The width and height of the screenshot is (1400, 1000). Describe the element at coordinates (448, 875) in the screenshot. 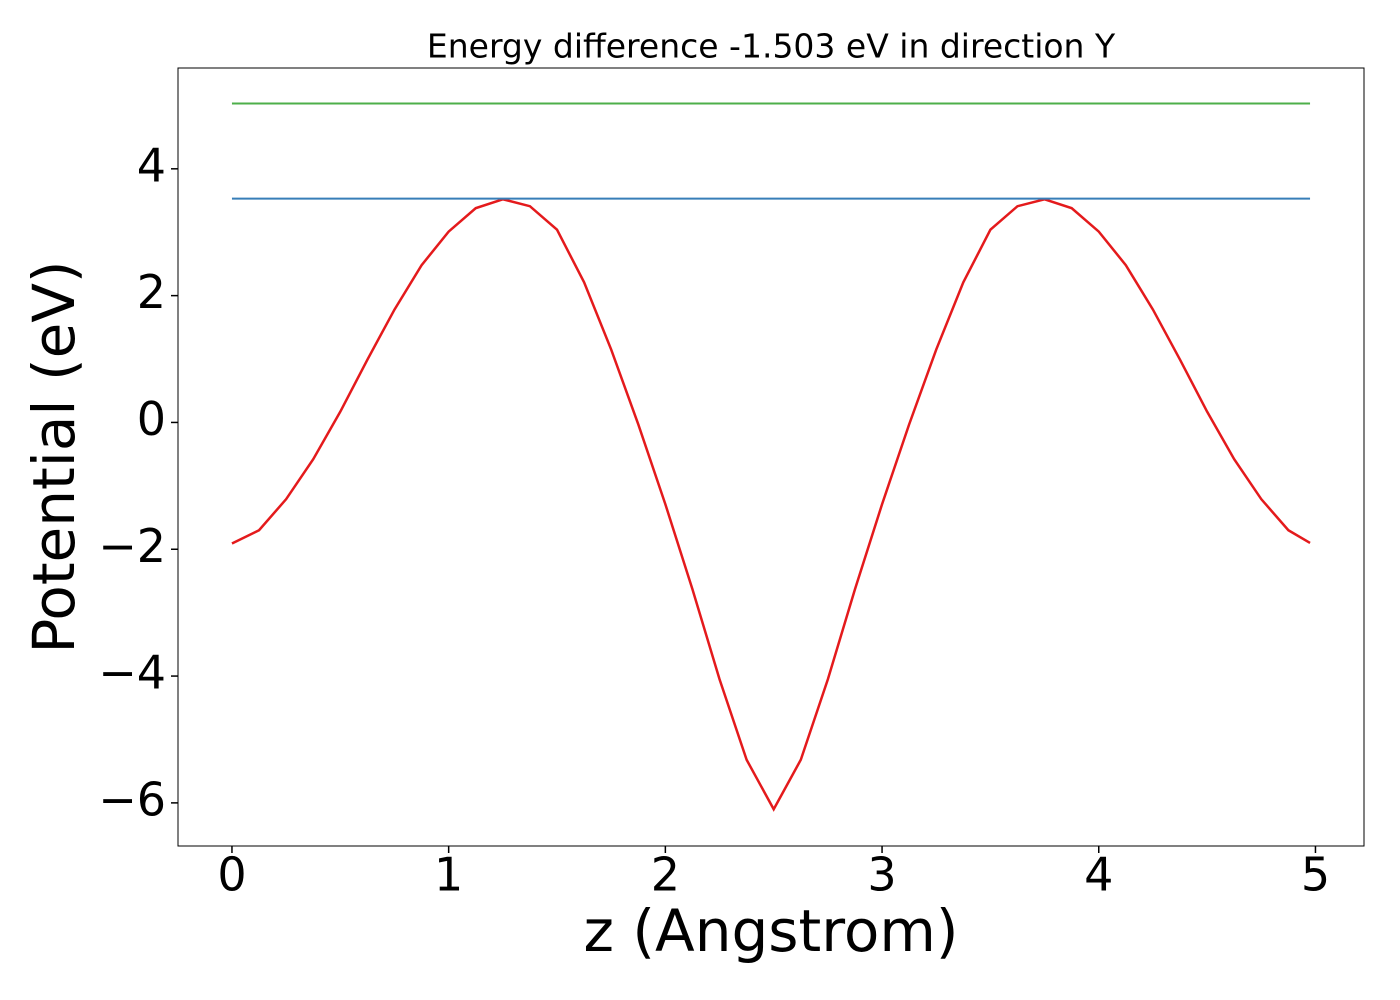

I see `x-tick-label: 1` at that location.